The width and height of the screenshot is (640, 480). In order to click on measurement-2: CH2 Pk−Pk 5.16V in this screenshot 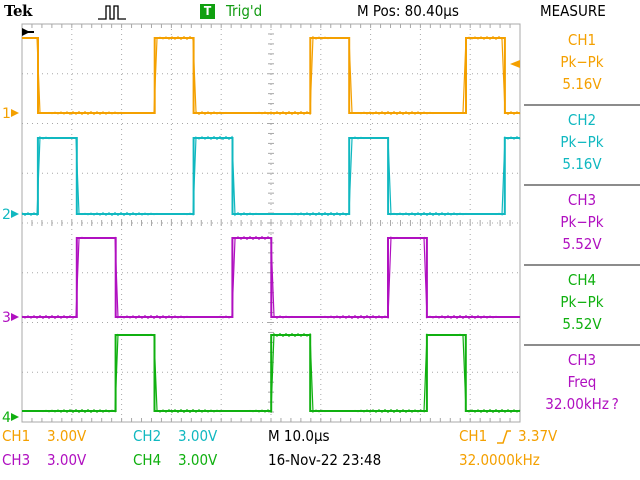, I will do `click(582, 142)`.